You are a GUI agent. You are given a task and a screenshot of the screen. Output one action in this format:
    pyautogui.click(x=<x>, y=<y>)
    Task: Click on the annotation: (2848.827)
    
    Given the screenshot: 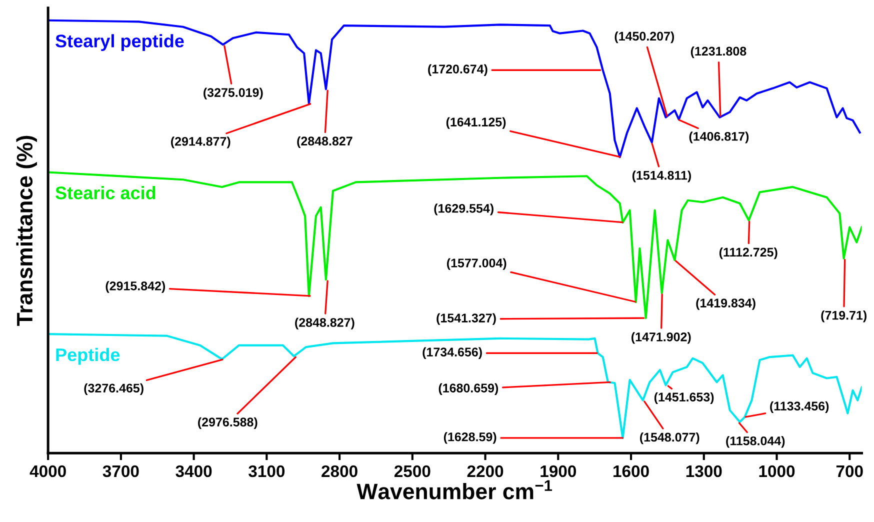 What is the action you would take?
    pyautogui.click(x=324, y=324)
    